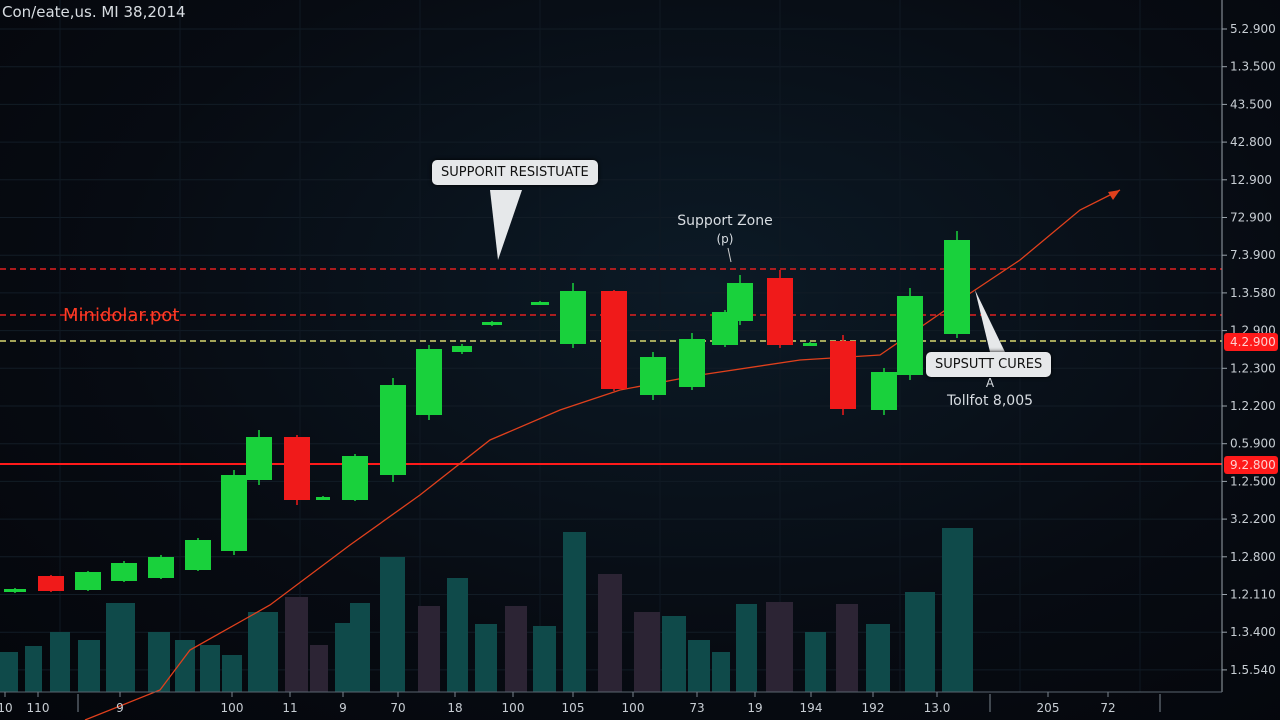  Describe the element at coordinates (1253, 67) in the screenshot. I see `y-tick-label: 1.3.500` at that location.